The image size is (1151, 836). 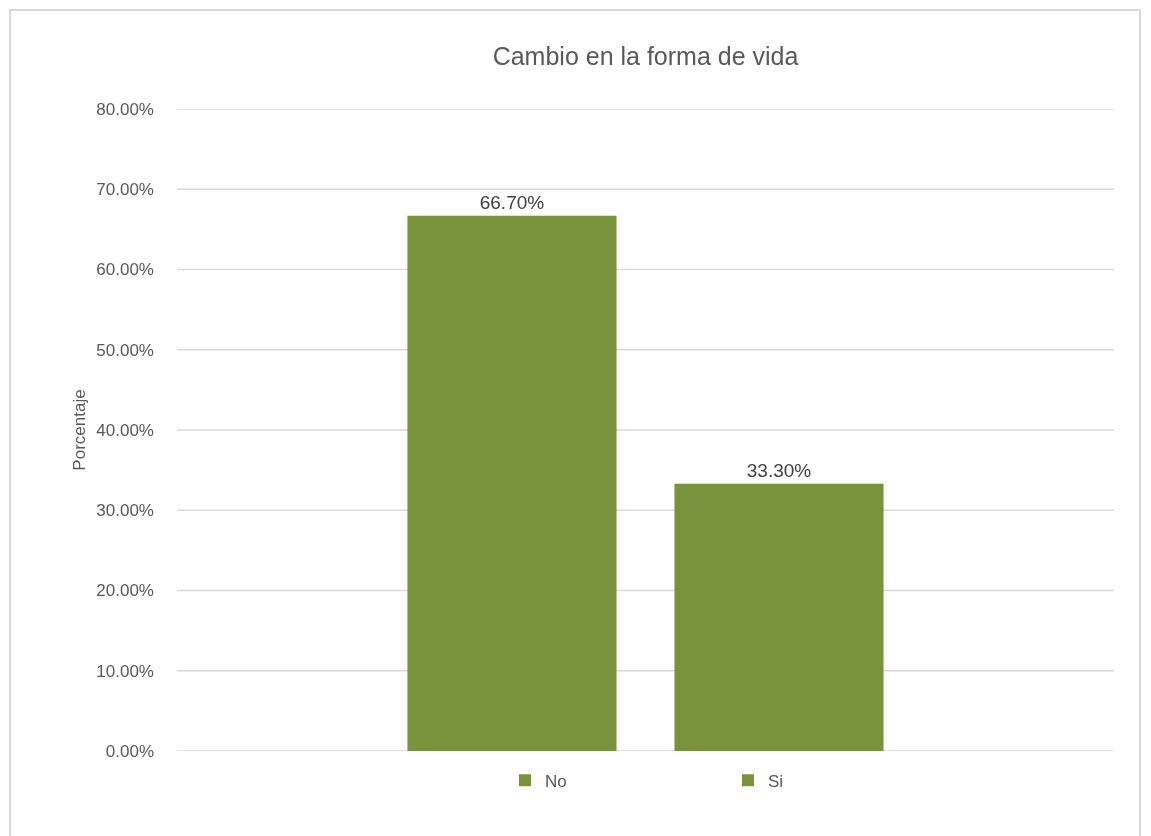 I want to click on y-tick-label: 70.00%, so click(x=125, y=190).